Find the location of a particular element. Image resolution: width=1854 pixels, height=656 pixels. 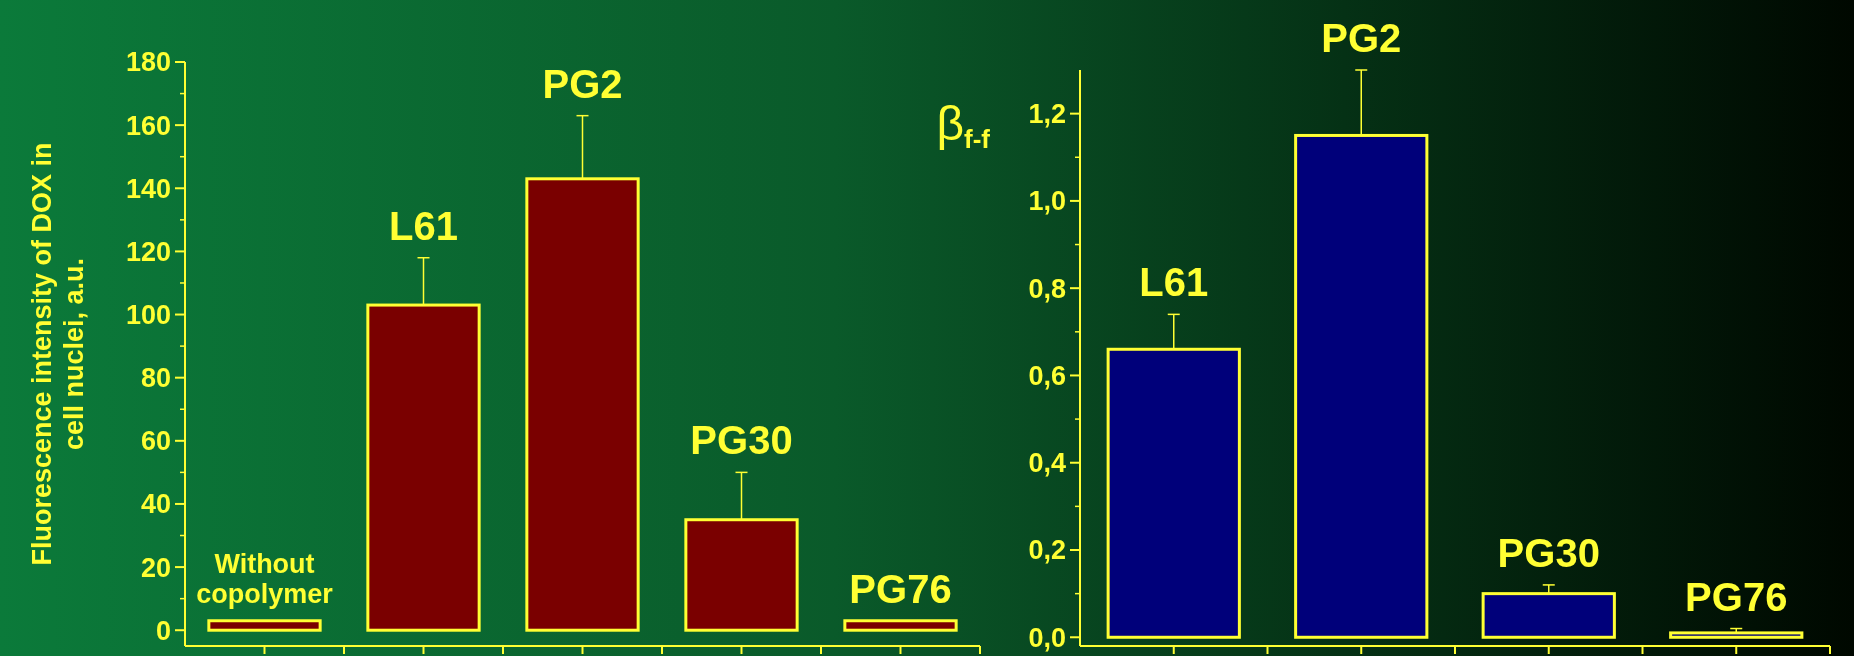

y-axis-title: β$_{f-f}$ is located at coordinates (963, 125).